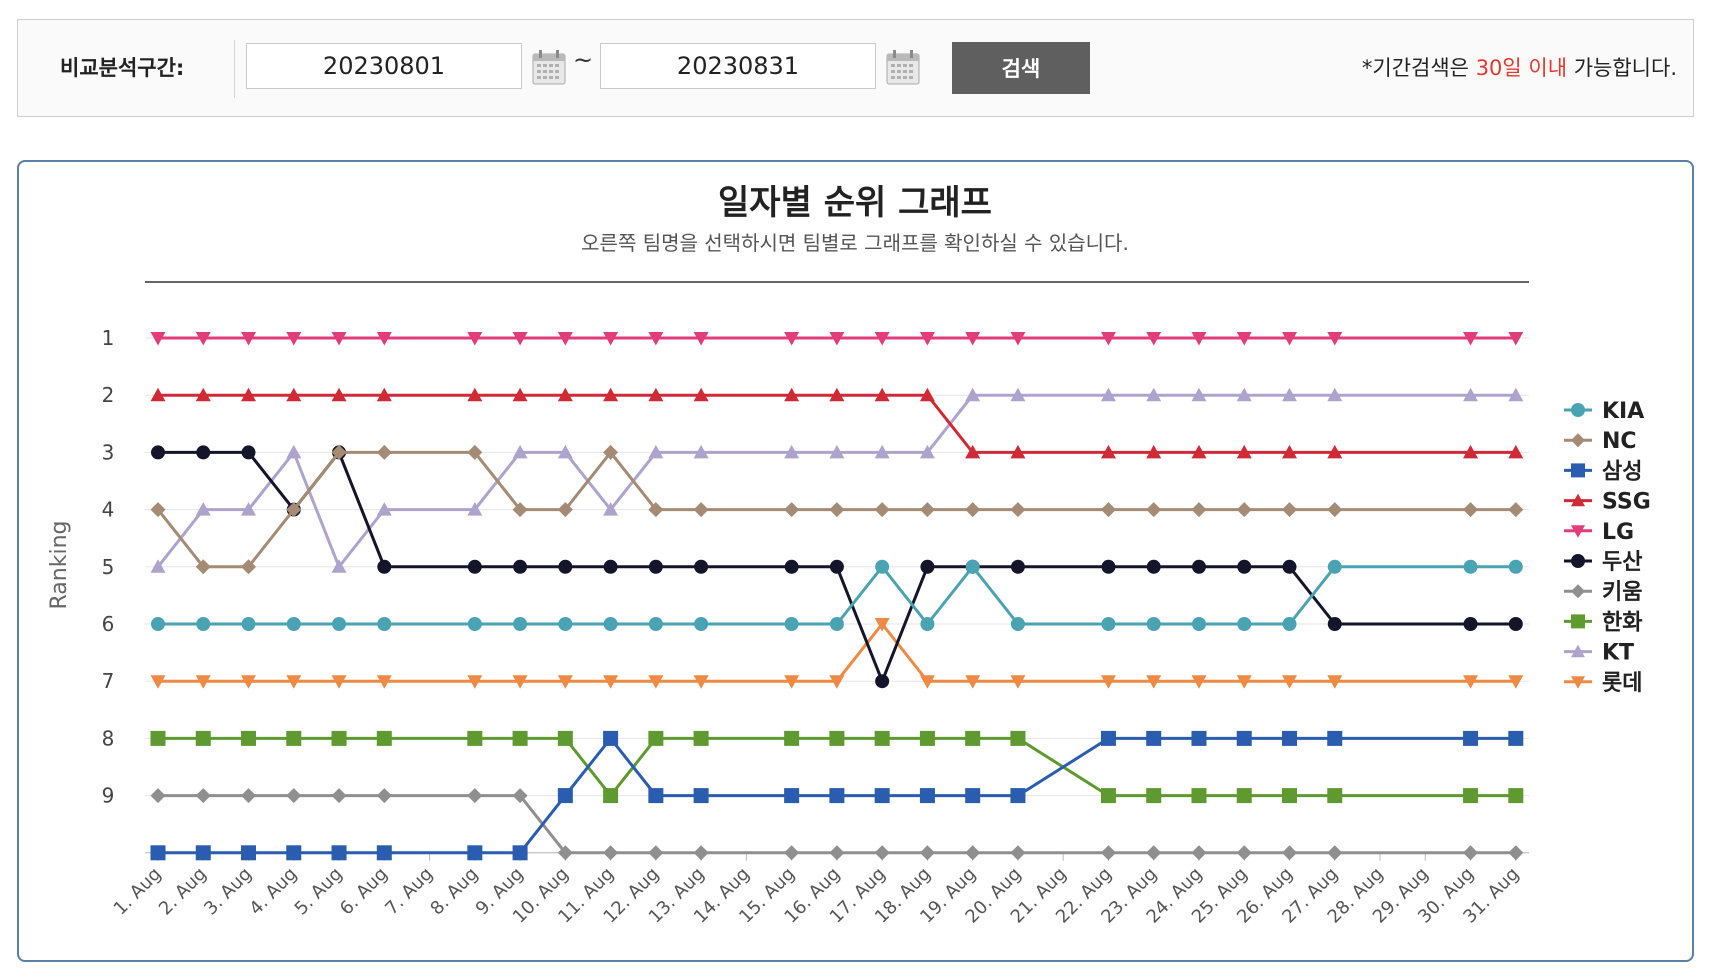 The width and height of the screenshot is (1710, 972). Describe the element at coordinates (1618, 653) in the screenshot. I see `legend-label: KT` at that location.